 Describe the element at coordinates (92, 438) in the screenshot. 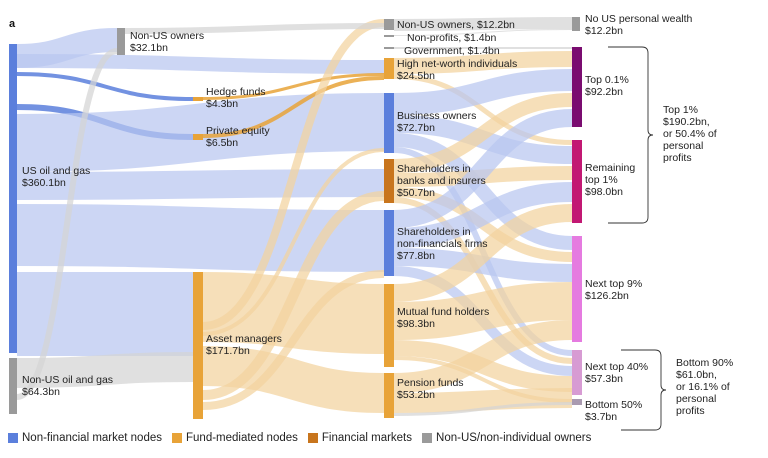

I see `legend-label-nonfin: Non-financial market nodes` at that location.